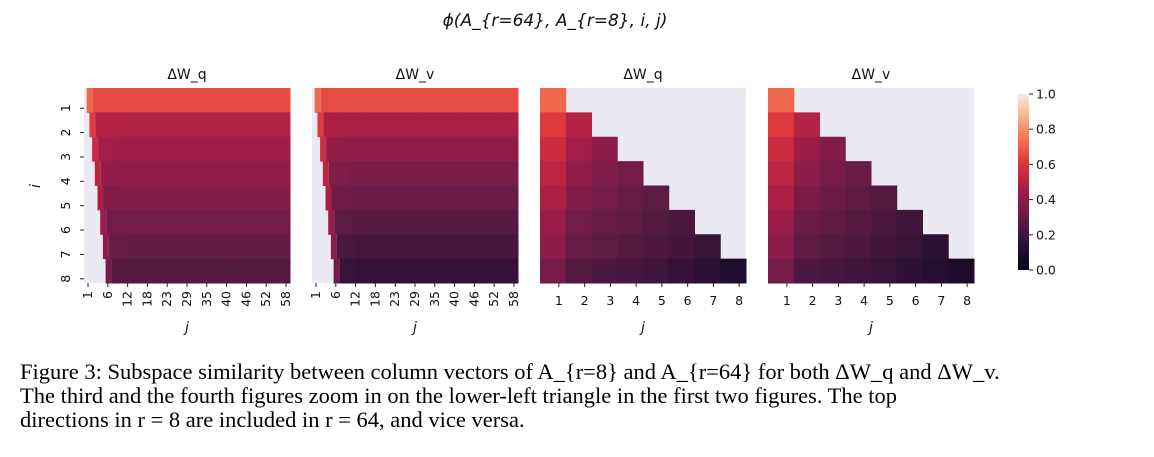  What do you see at coordinates (585, 300) in the screenshot?
I see `x-tick-label: 2` at bounding box center [585, 300].